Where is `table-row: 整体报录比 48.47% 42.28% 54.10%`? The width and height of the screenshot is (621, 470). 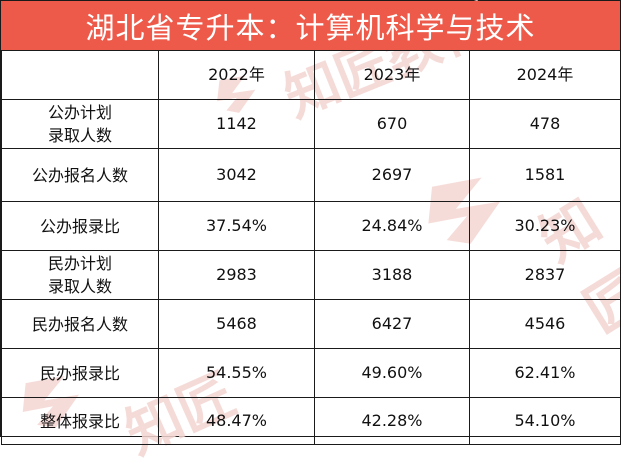 table-row: 整体报录比 48.47% 42.28% 54.10% is located at coordinates (311, 421).